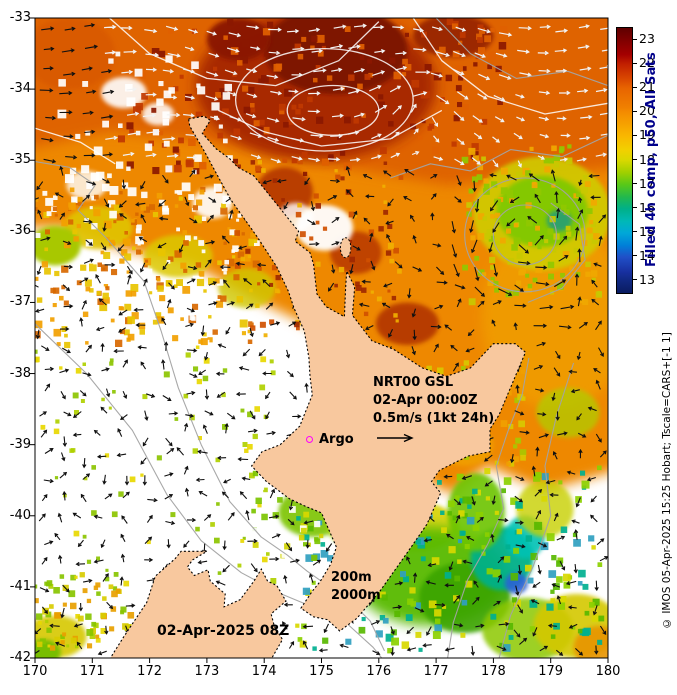 The width and height of the screenshot is (677, 695). What do you see at coordinates (20, 231) in the screenshot?
I see `y-tick-label: -36` at bounding box center [20, 231].